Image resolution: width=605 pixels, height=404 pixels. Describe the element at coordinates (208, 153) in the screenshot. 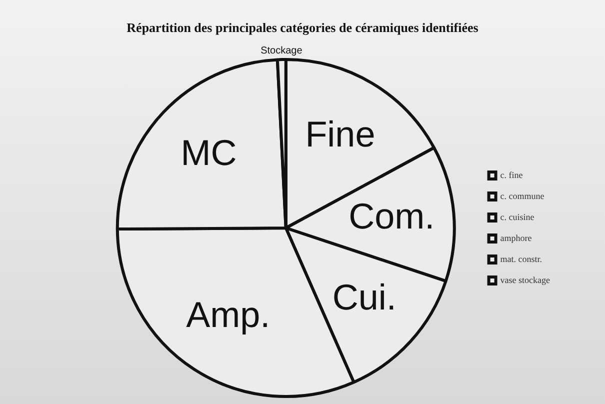

I see `data-label: MC` at that location.